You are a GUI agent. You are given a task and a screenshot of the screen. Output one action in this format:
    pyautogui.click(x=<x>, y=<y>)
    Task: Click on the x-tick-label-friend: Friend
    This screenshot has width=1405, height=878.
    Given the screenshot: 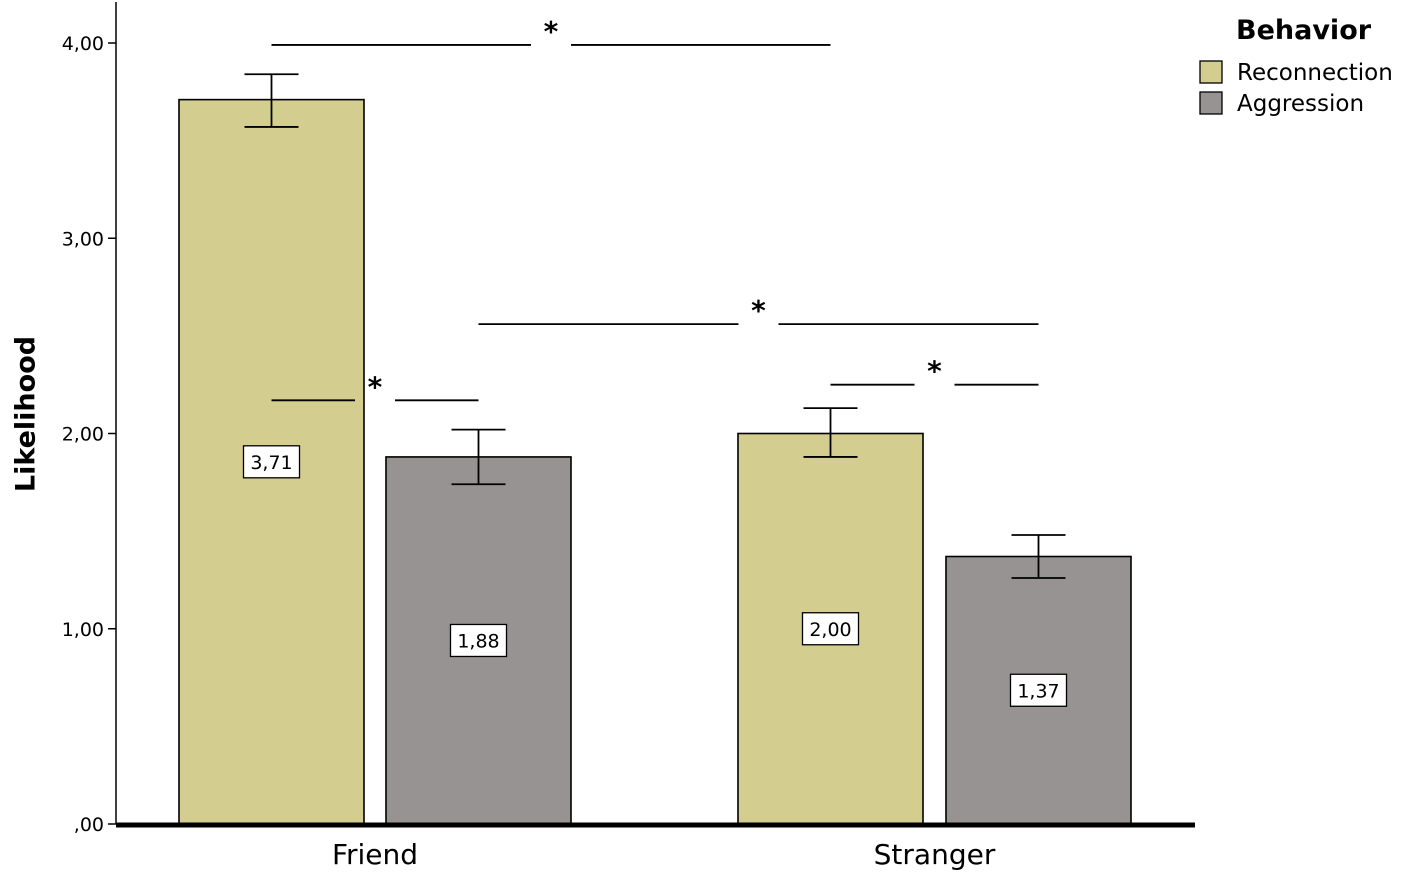 What is the action you would take?
    pyautogui.click(x=375, y=854)
    